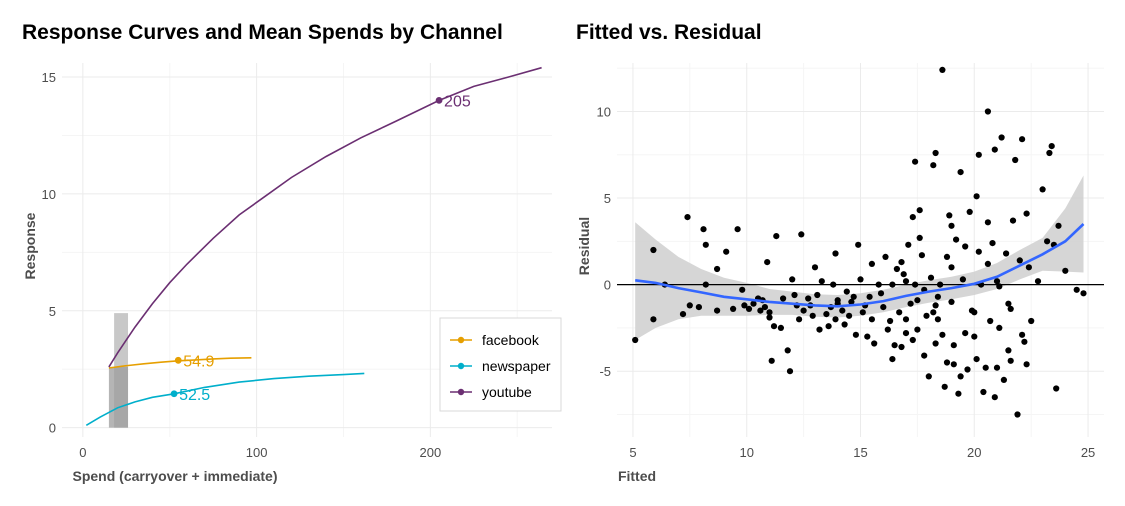 This screenshot has height=506, width=1125. I want to click on mean-label-newspaper: 52.5, so click(194, 395).